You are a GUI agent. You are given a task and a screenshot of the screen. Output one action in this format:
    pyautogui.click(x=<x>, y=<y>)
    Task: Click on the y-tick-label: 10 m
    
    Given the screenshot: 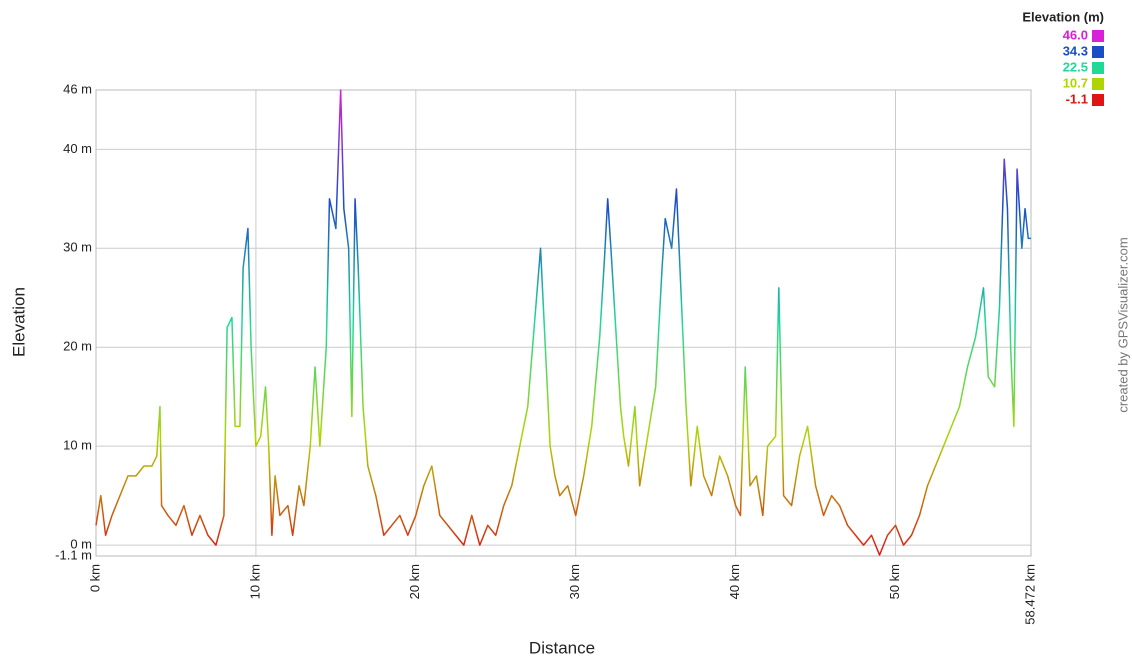 What is the action you would take?
    pyautogui.click(x=77, y=445)
    